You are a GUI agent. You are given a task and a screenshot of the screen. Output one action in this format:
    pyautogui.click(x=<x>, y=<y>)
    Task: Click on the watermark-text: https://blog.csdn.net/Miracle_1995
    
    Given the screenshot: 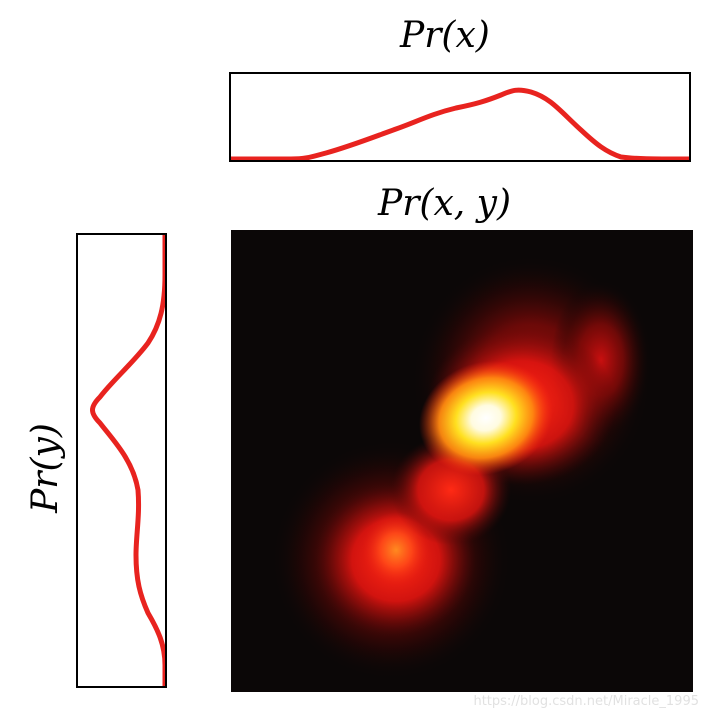 What is the action you would take?
    pyautogui.click(x=586, y=701)
    